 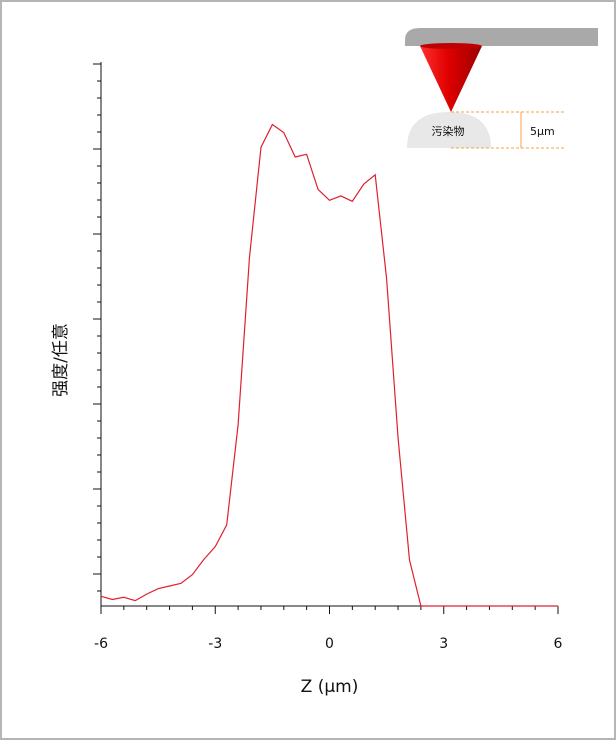 What do you see at coordinates (61, 360) in the screenshot?
I see `y-axis-title: 强度/任意` at bounding box center [61, 360].